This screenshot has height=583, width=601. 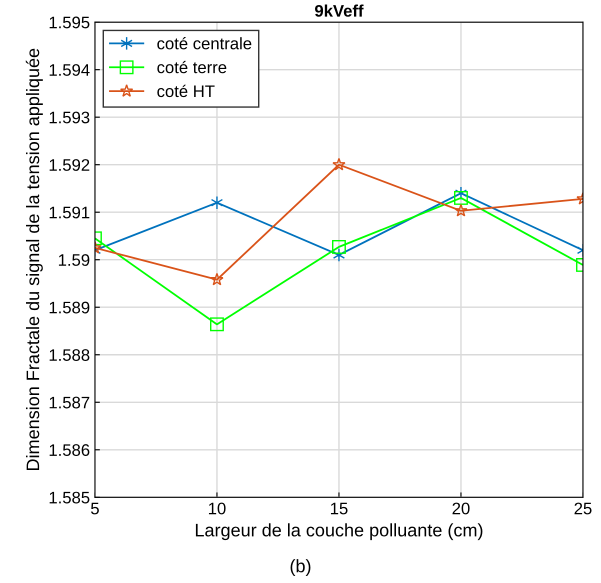 What do you see at coordinates (300, 567) in the screenshot?
I see `text: (b)` at bounding box center [300, 567].